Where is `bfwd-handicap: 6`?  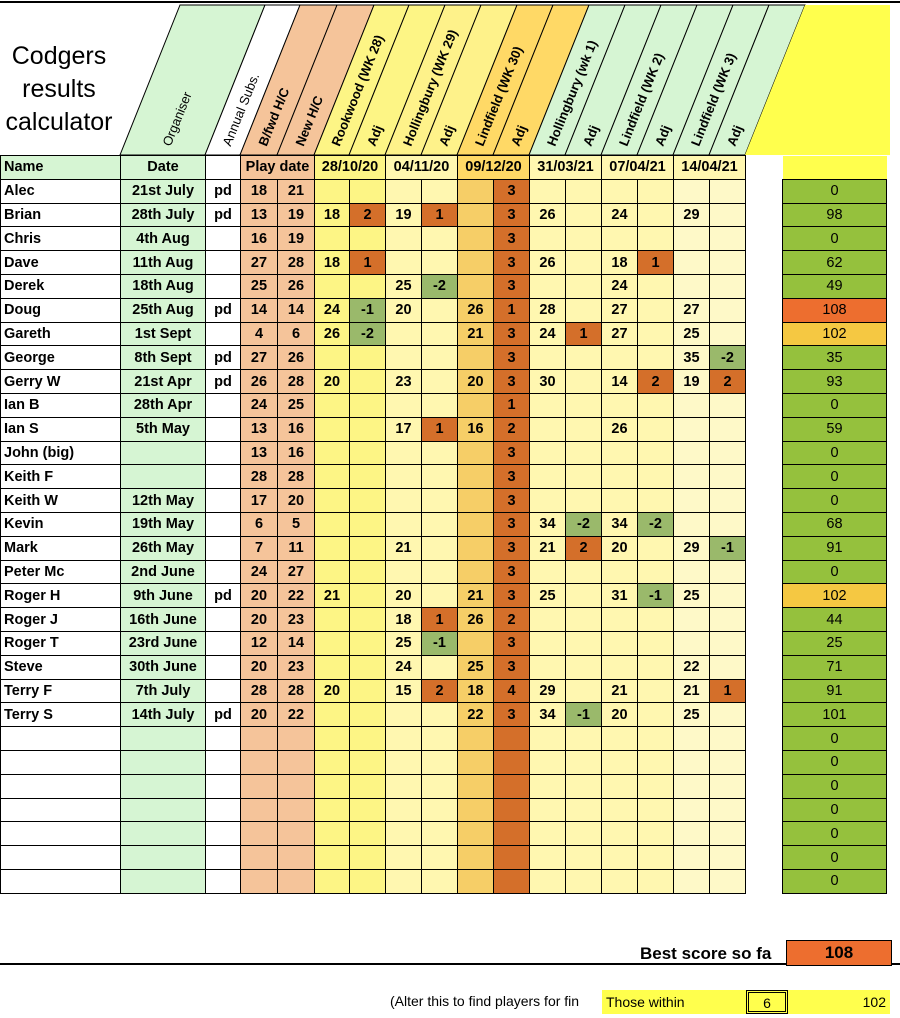
bfwd-handicap: 6 is located at coordinates (259, 524).